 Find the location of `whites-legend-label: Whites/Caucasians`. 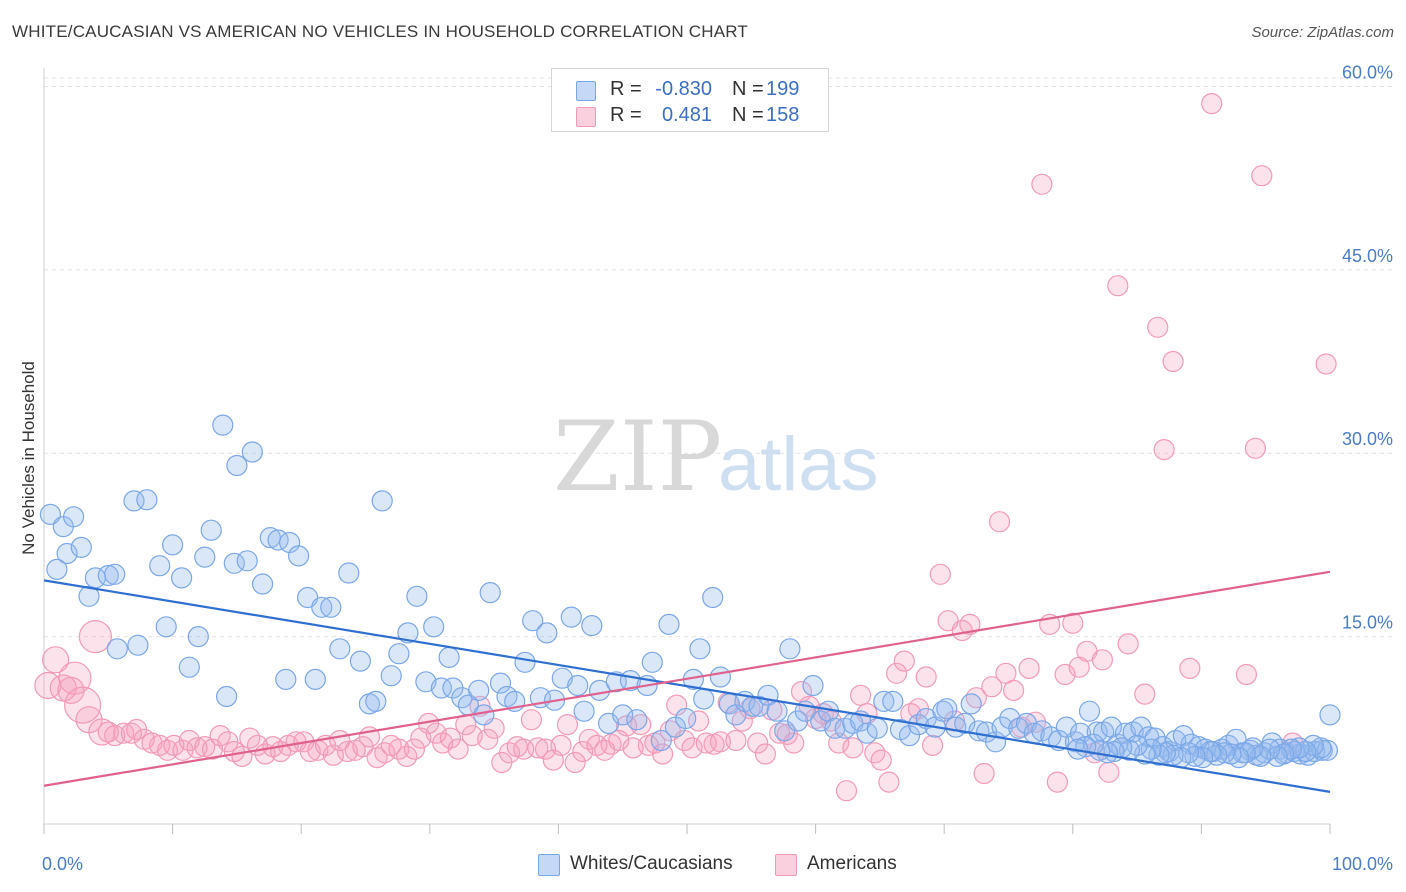

whites-legend-label: Whites/Caucasians is located at coordinates (651, 863).